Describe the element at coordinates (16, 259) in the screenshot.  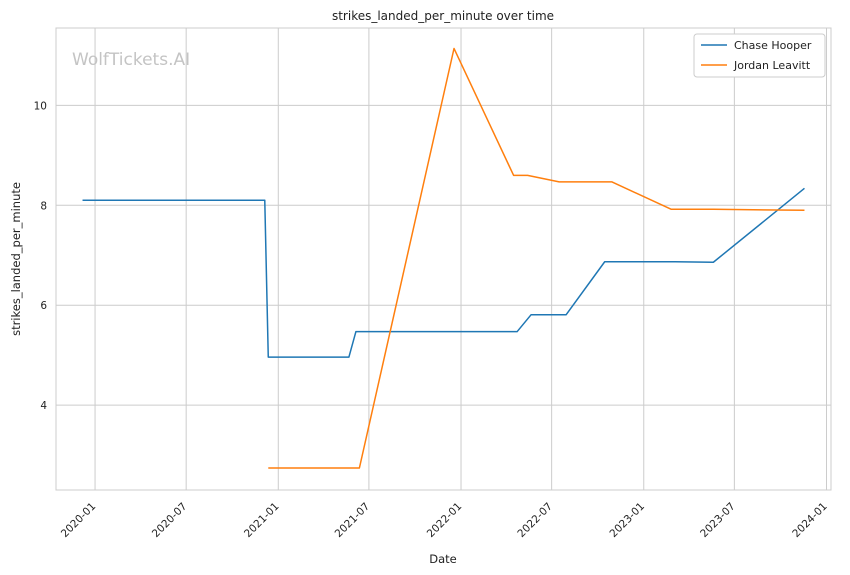
I see `y-axis-label: strikes_landed_per_minute` at that location.